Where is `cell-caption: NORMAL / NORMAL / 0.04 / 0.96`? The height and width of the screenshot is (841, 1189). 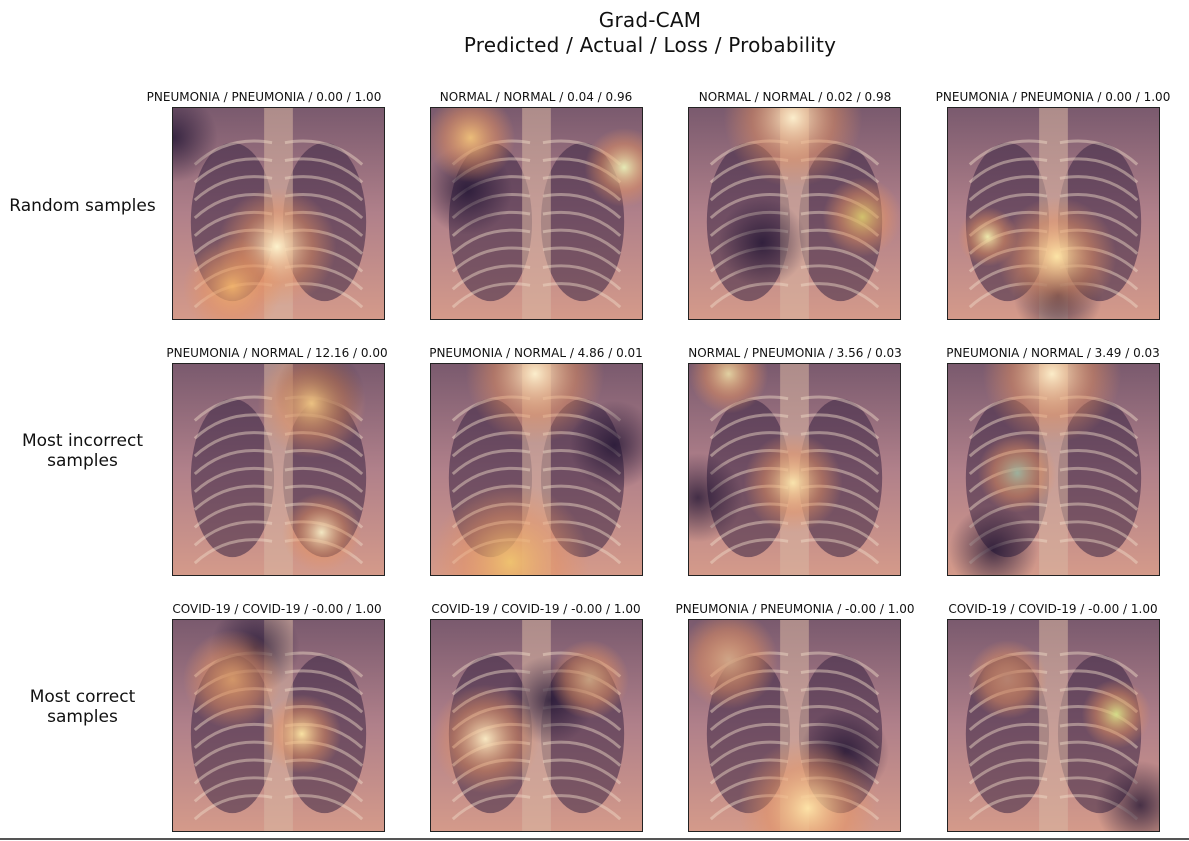
cell-caption: NORMAL / NORMAL / 0.04 / 0.96 is located at coordinates (536, 97).